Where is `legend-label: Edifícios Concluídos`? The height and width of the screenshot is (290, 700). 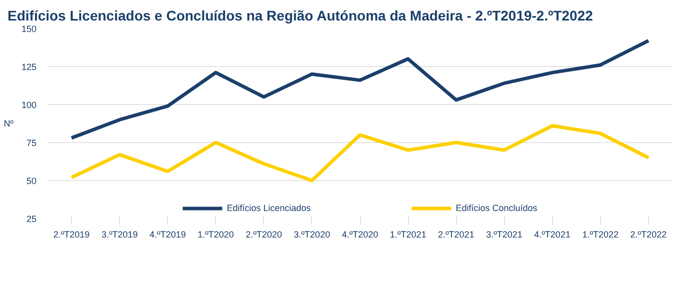 legend-label: Edifícios Concluídos is located at coordinates (497, 208).